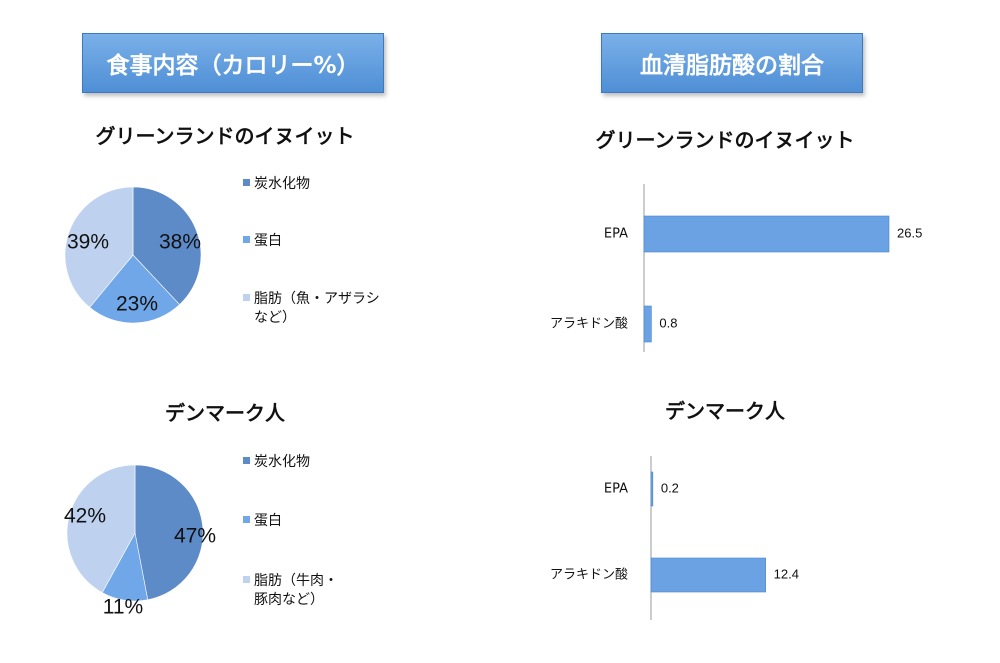 The width and height of the screenshot is (1000, 663). I want to click on pie-title-danes: デンマーク人, so click(225, 413).